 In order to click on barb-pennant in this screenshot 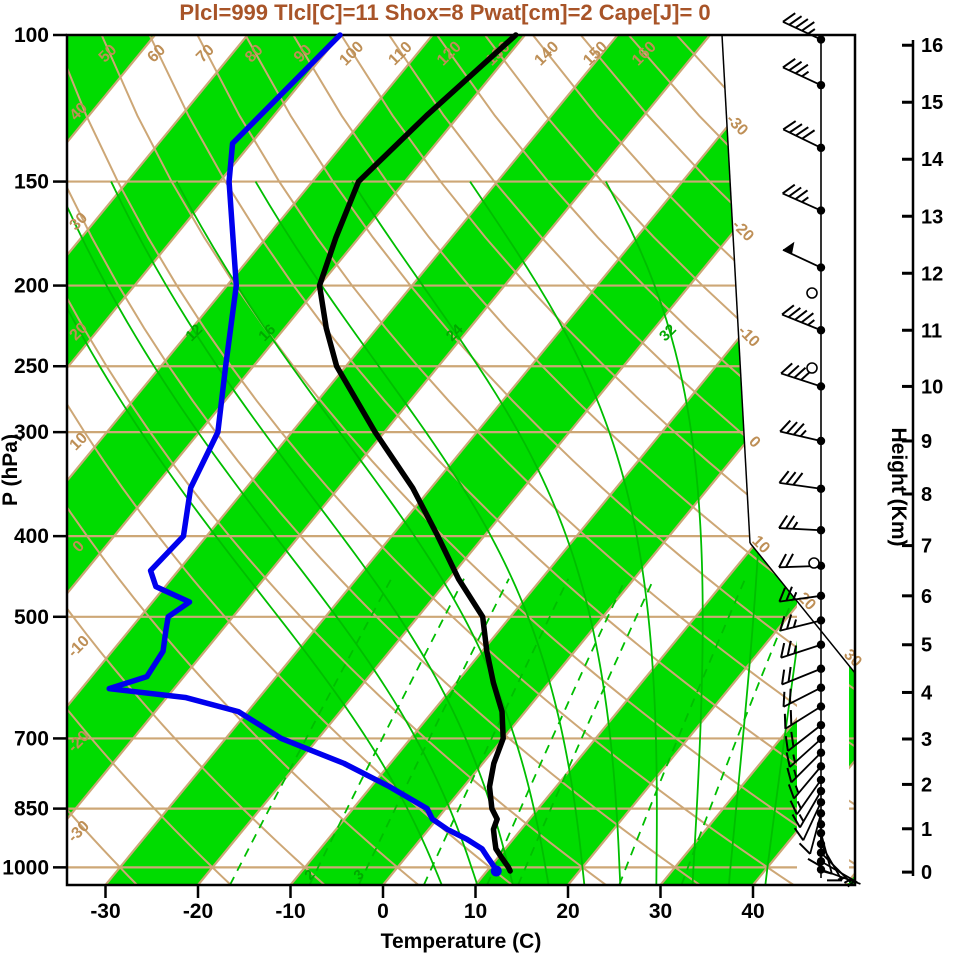, I will do `click(788, 248)`.